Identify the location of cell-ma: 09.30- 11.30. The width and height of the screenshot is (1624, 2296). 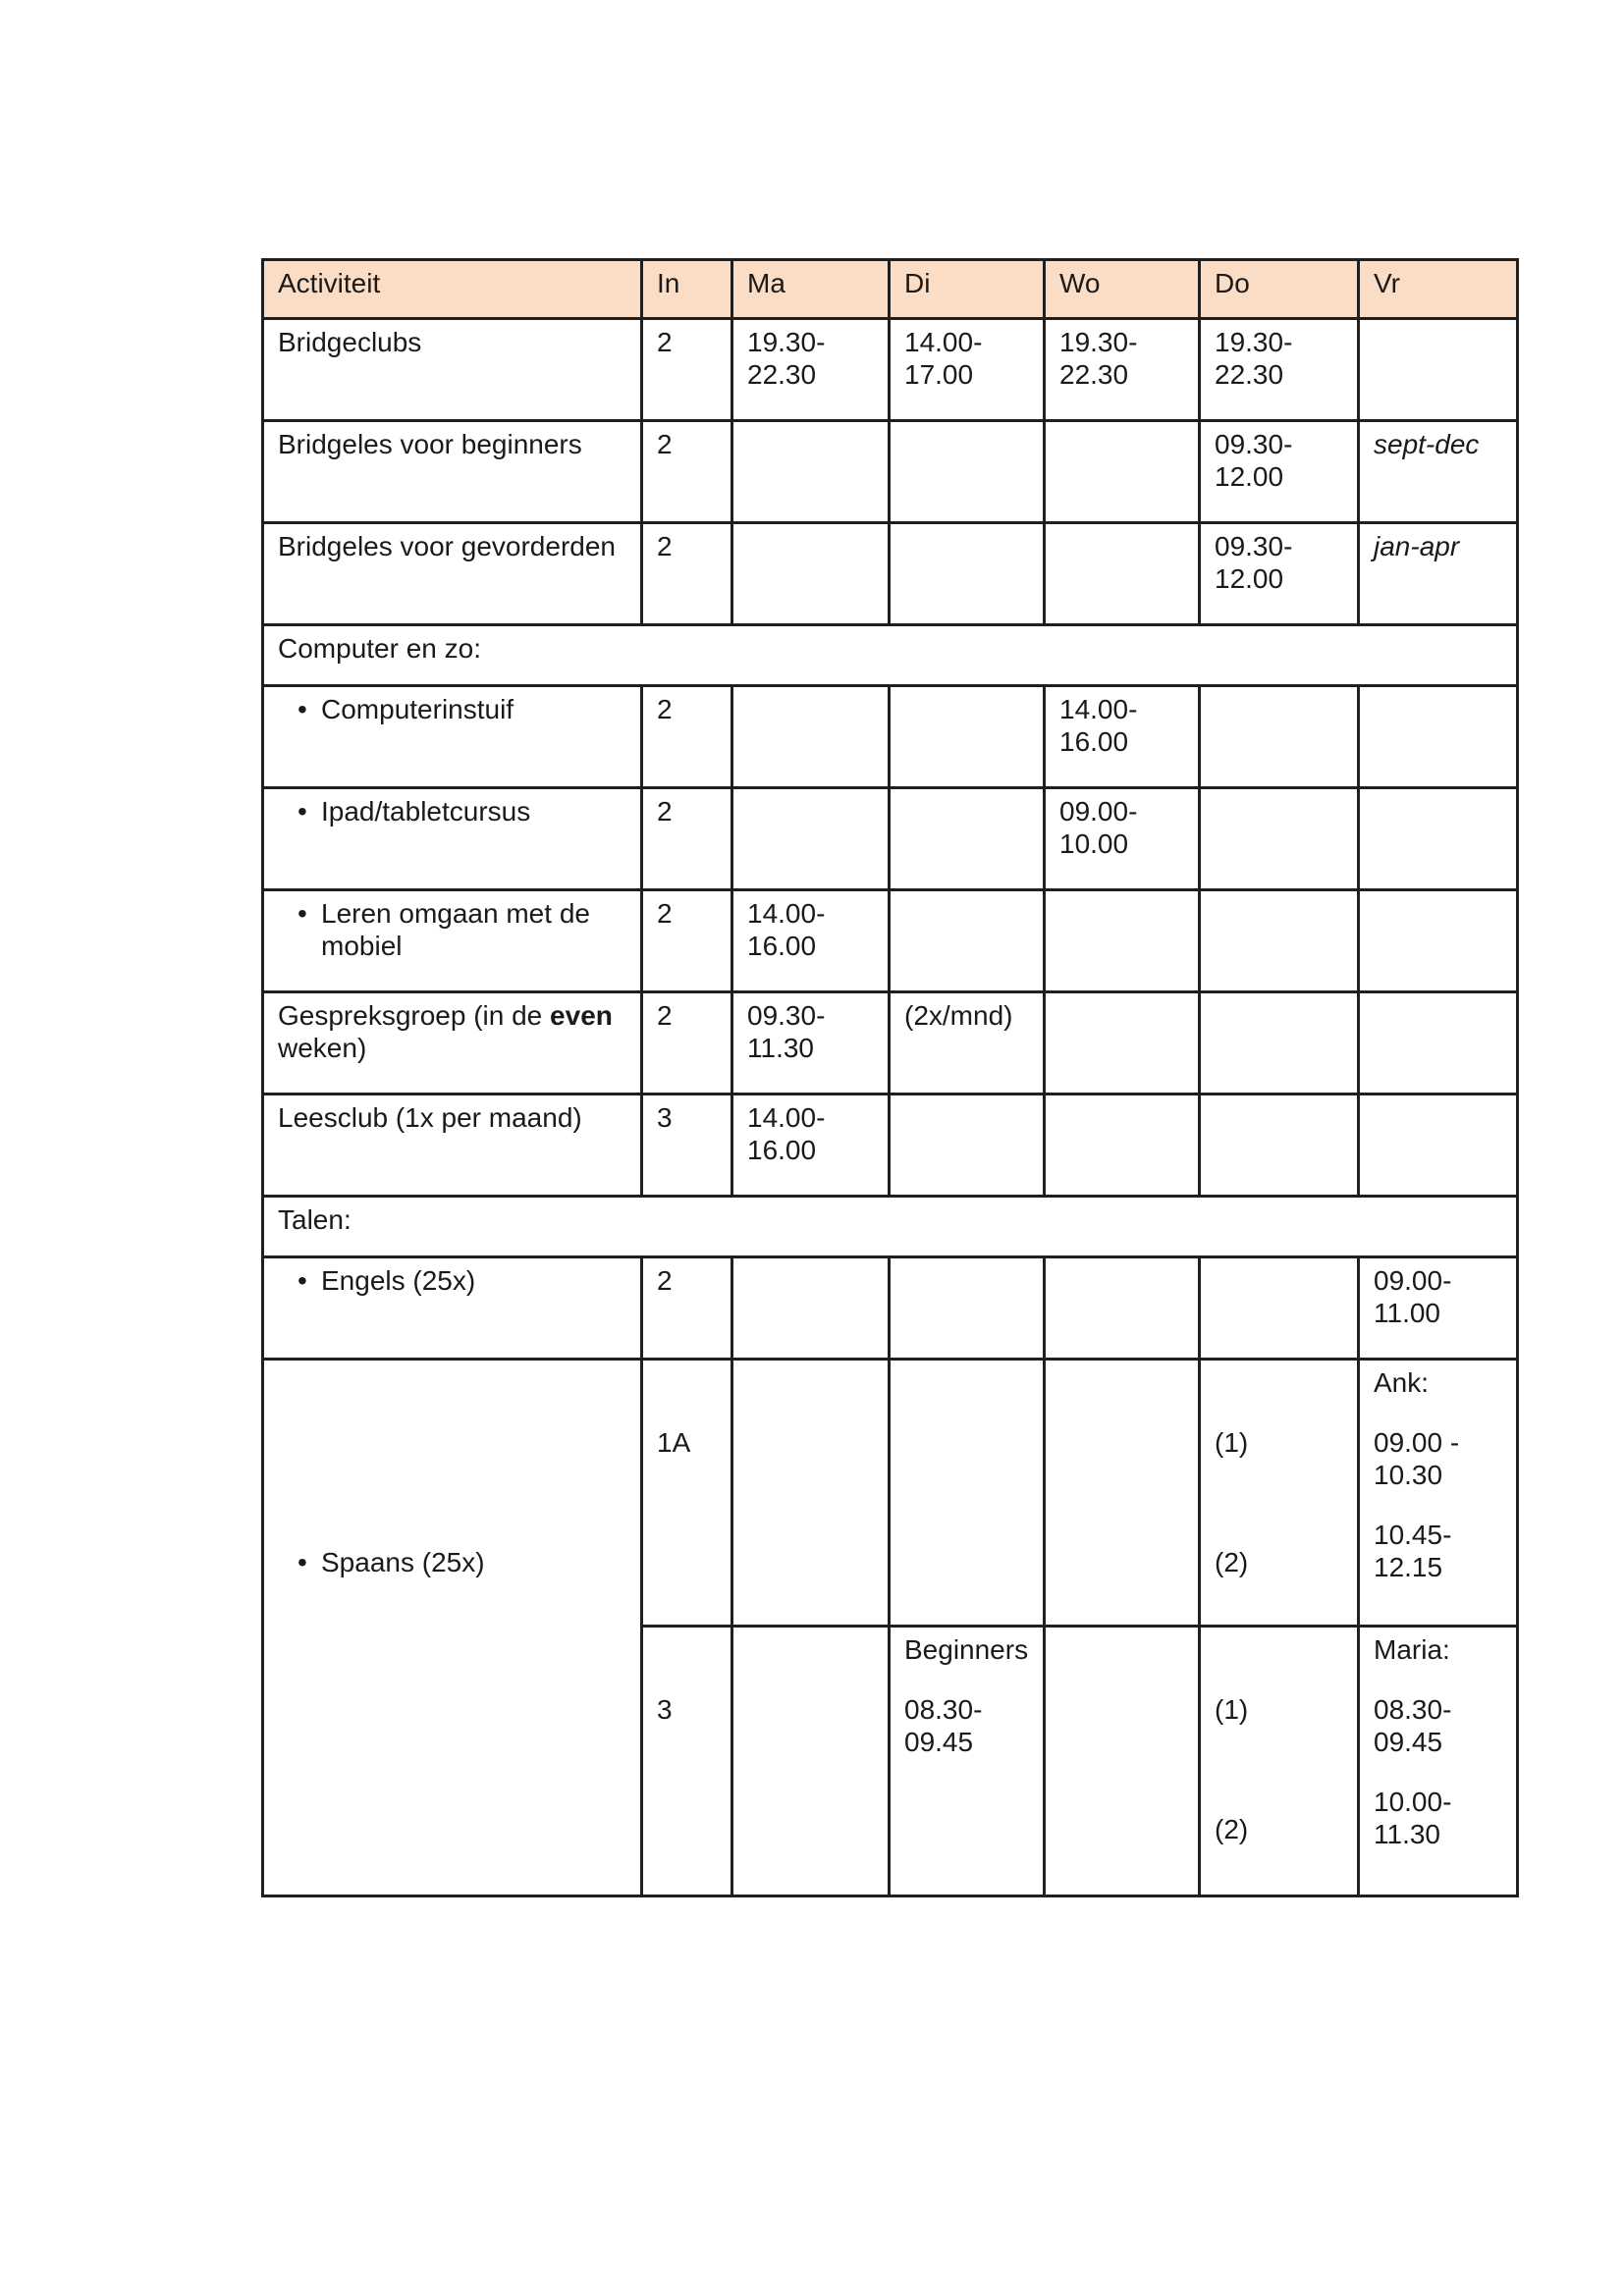
(811, 1043).